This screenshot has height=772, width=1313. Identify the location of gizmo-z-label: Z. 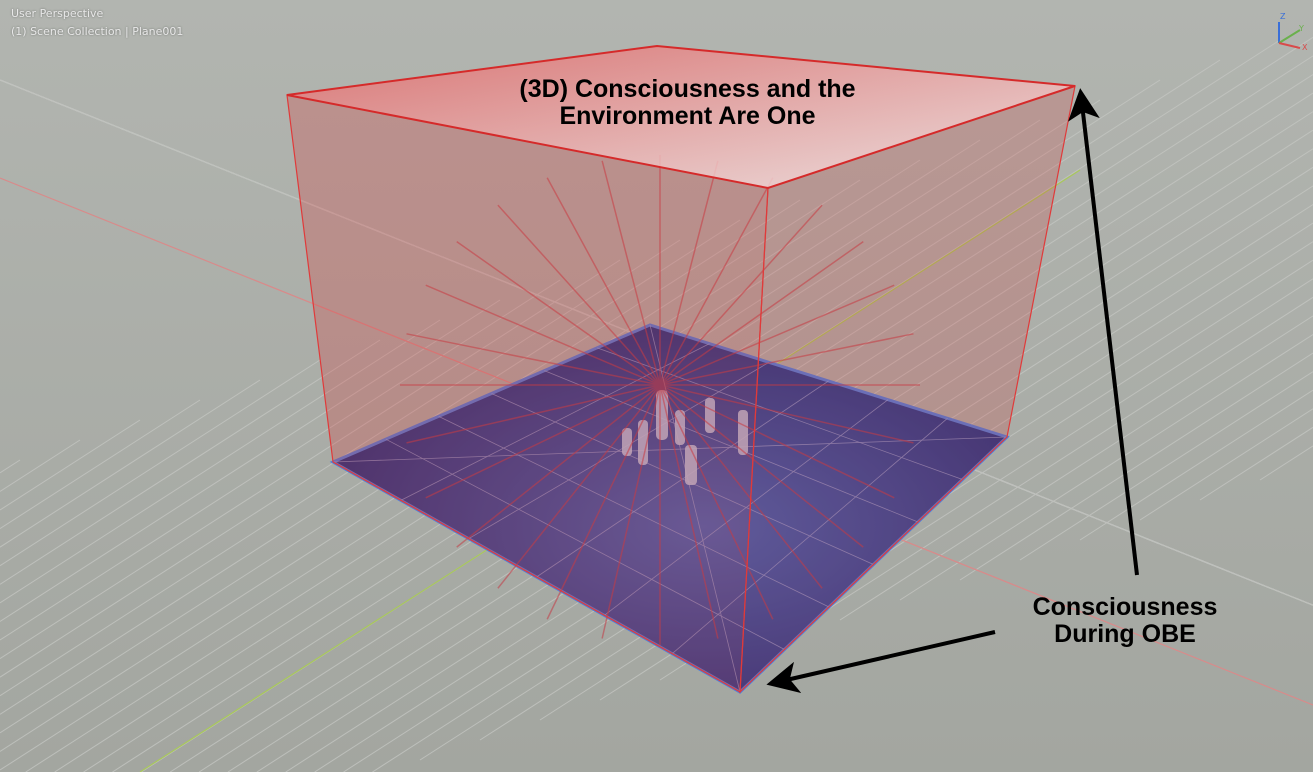
(1283, 16).